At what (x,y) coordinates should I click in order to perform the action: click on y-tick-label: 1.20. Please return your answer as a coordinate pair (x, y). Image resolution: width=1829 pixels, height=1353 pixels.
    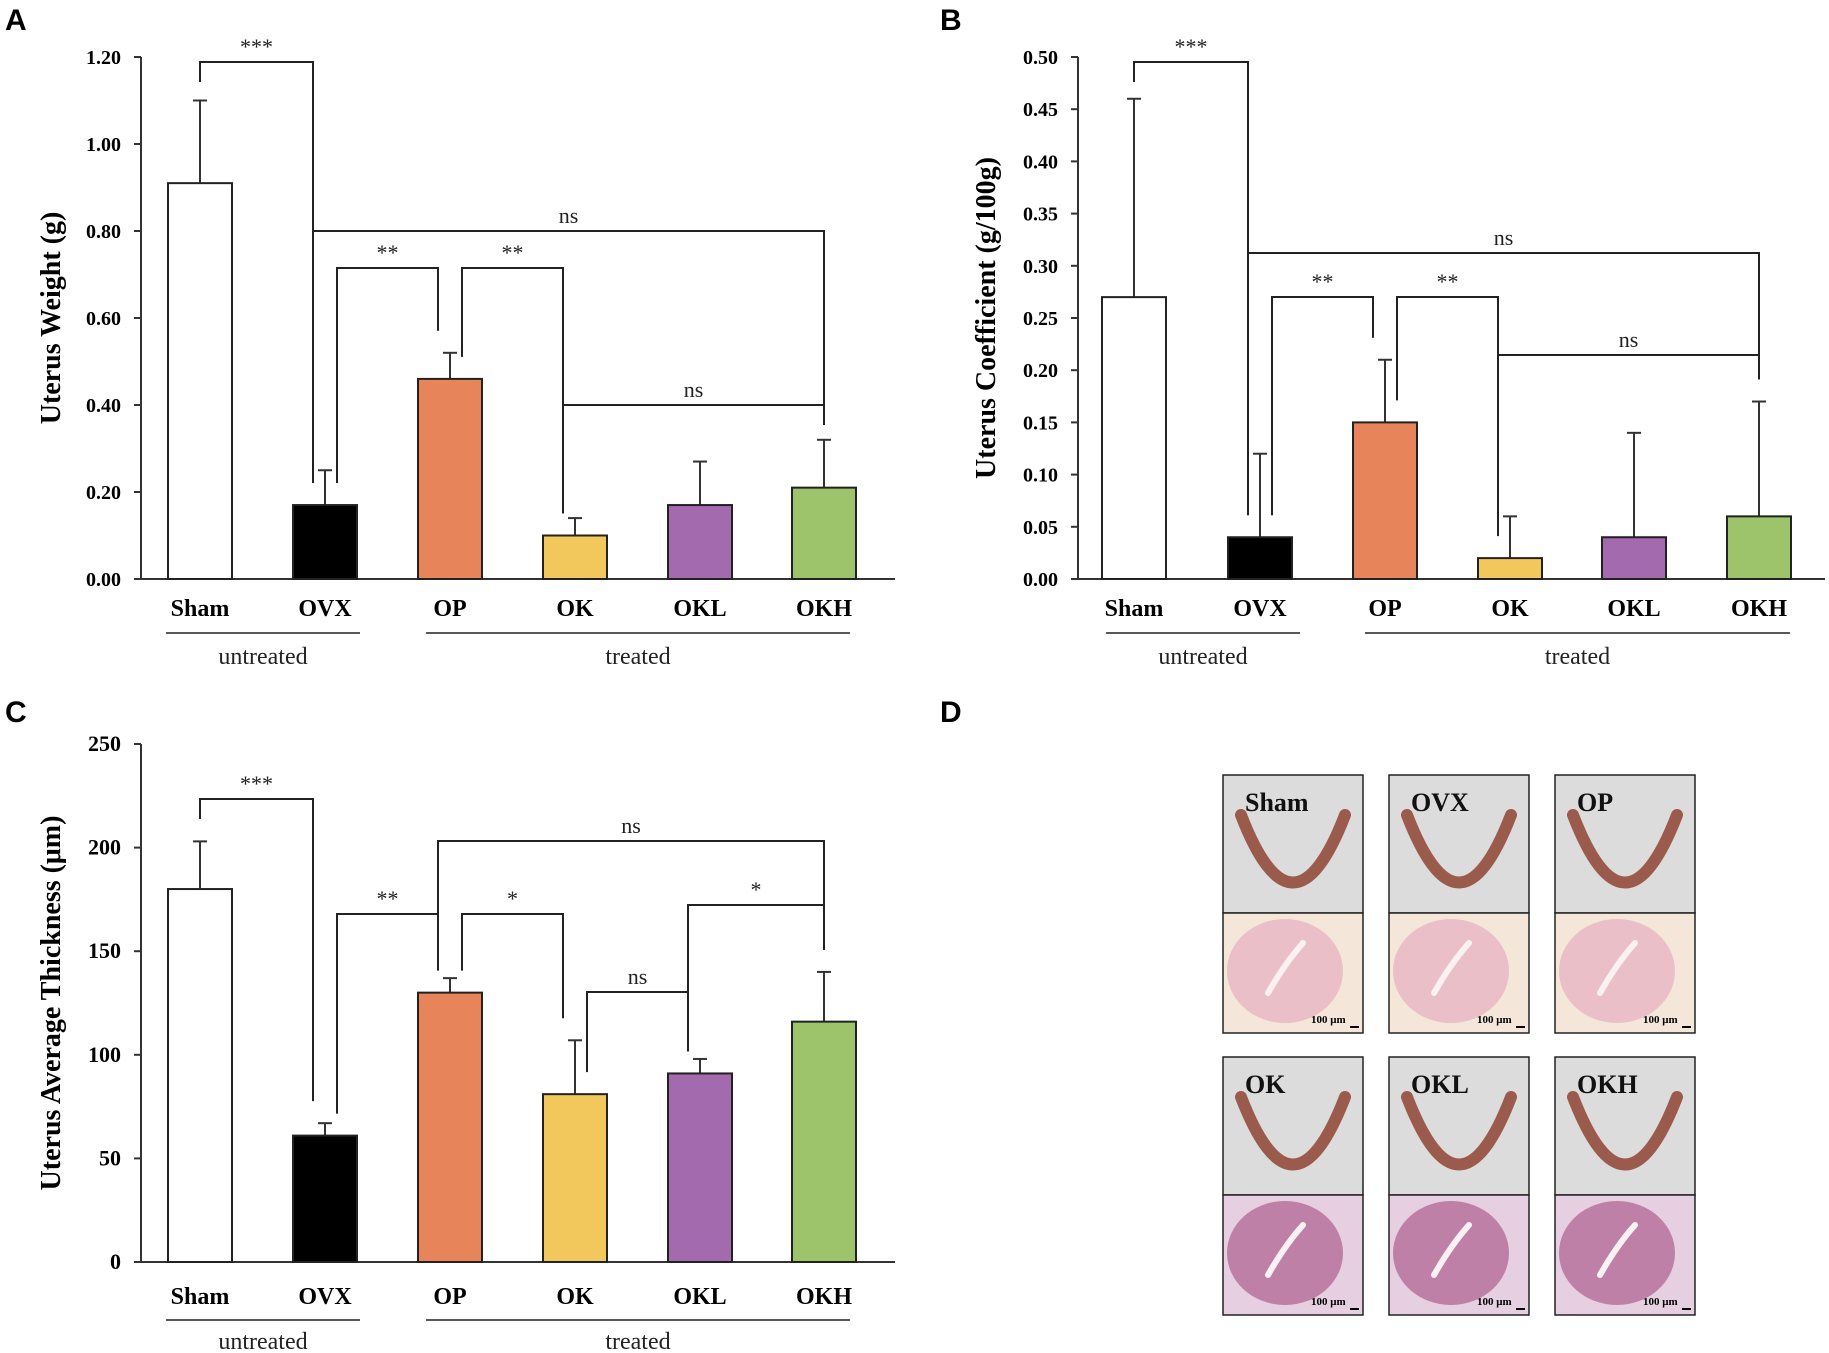
    Looking at the image, I should click on (103, 58).